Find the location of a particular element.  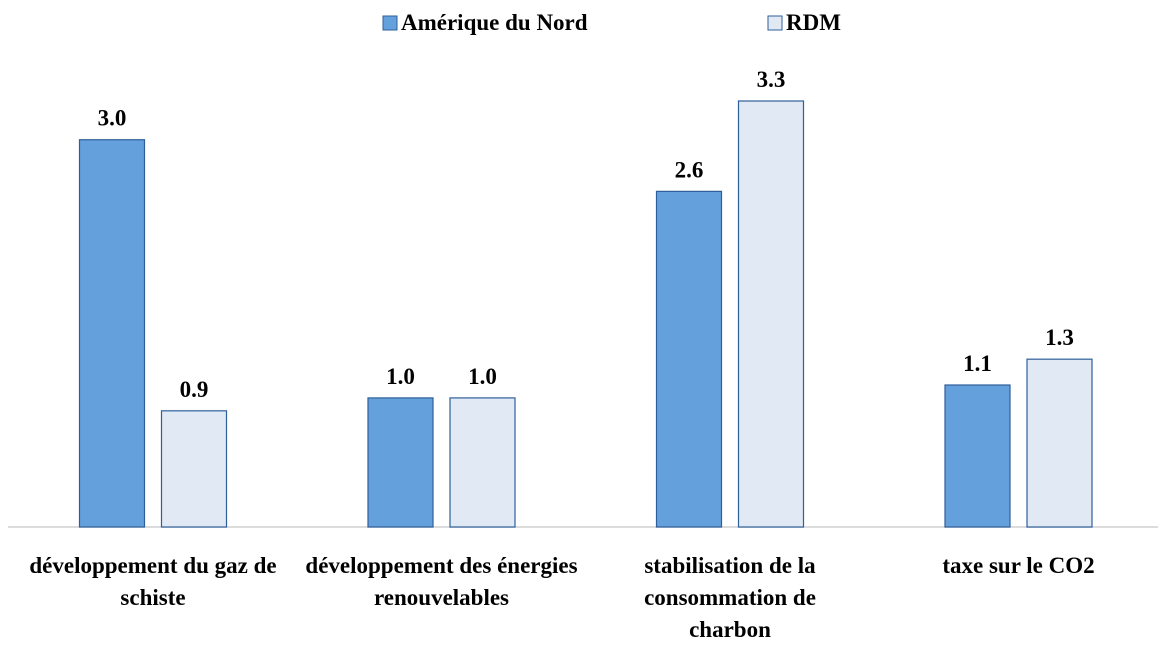

legend-label: RDM is located at coordinates (813, 22).